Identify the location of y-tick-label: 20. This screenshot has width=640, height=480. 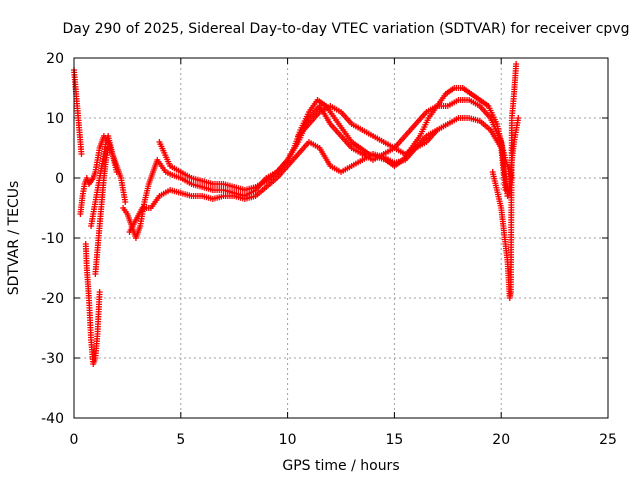
(55, 59).